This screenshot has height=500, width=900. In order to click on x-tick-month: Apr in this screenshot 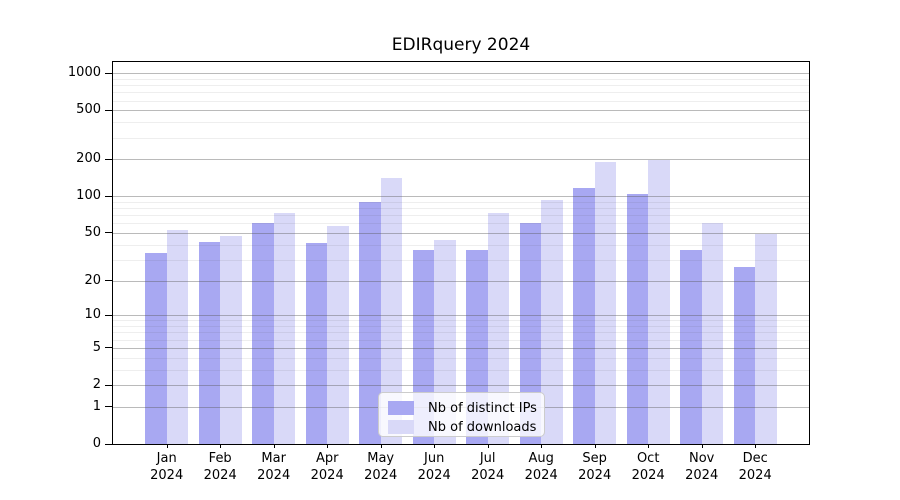, I will do `click(327, 458)`.